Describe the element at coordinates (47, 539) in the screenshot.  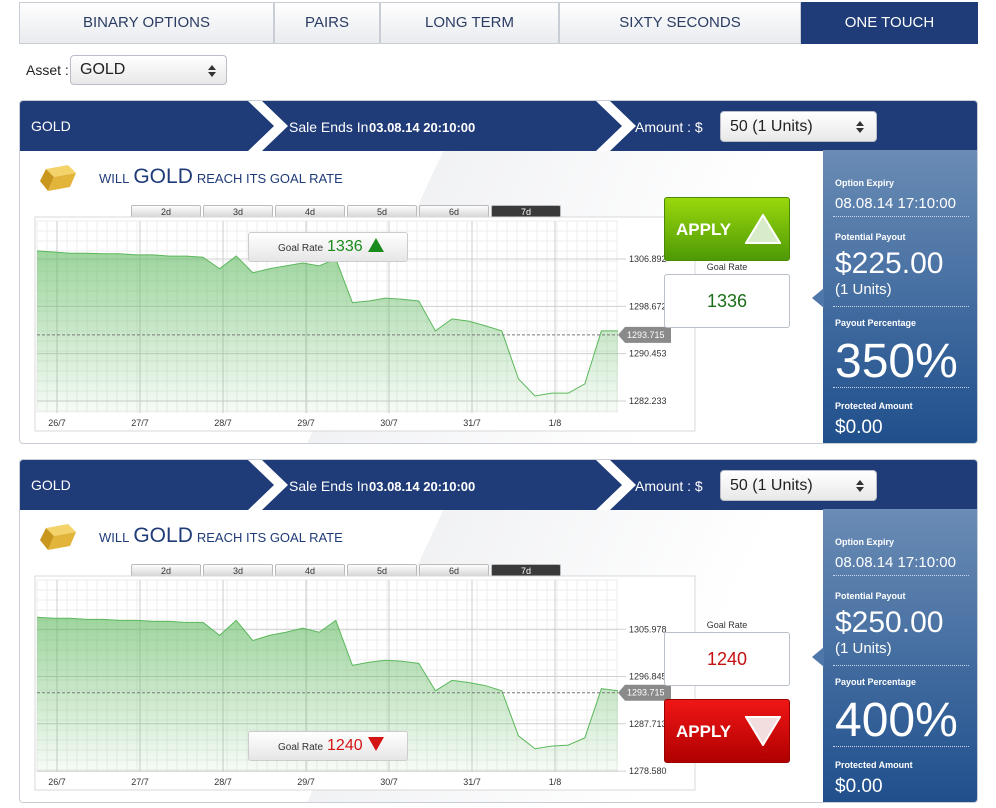
I see `gold-front` at that location.